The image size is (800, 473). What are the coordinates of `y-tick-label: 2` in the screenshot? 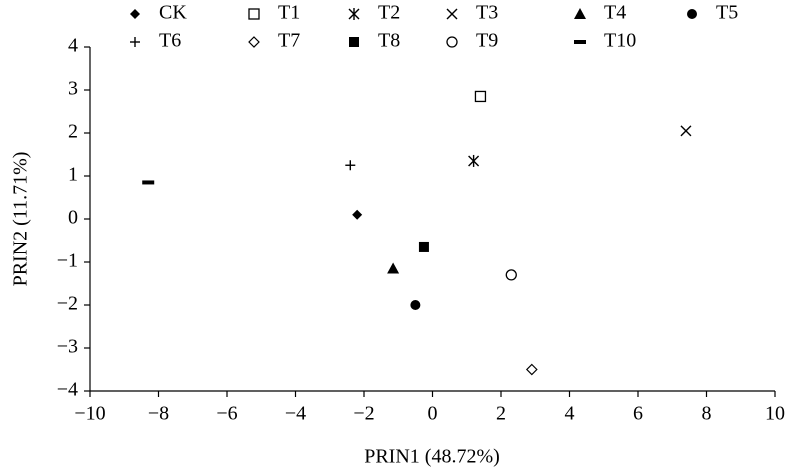 It's located at (73, 132).